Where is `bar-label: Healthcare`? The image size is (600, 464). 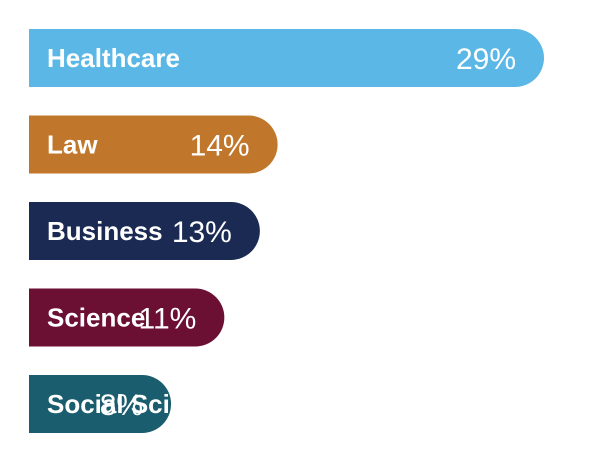
bar-label: Healthcare is located at coordinates (113, 58).